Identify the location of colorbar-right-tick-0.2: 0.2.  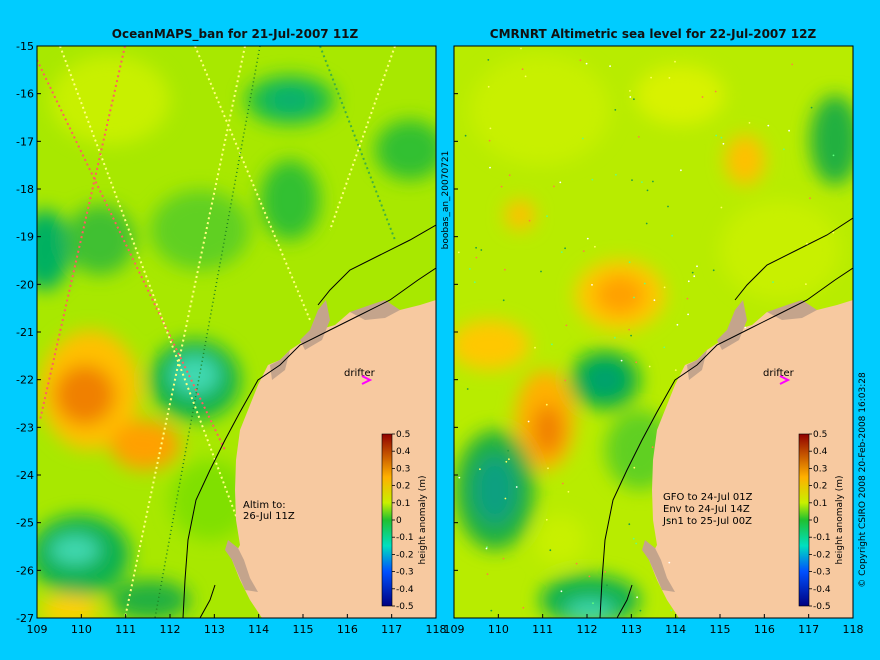
(820, 487).